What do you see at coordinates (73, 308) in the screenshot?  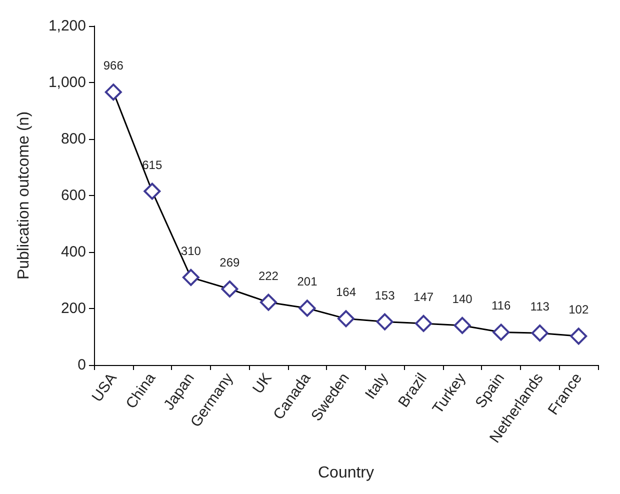 I see `y-tick-label: 200` at bounding box center [73, 308].